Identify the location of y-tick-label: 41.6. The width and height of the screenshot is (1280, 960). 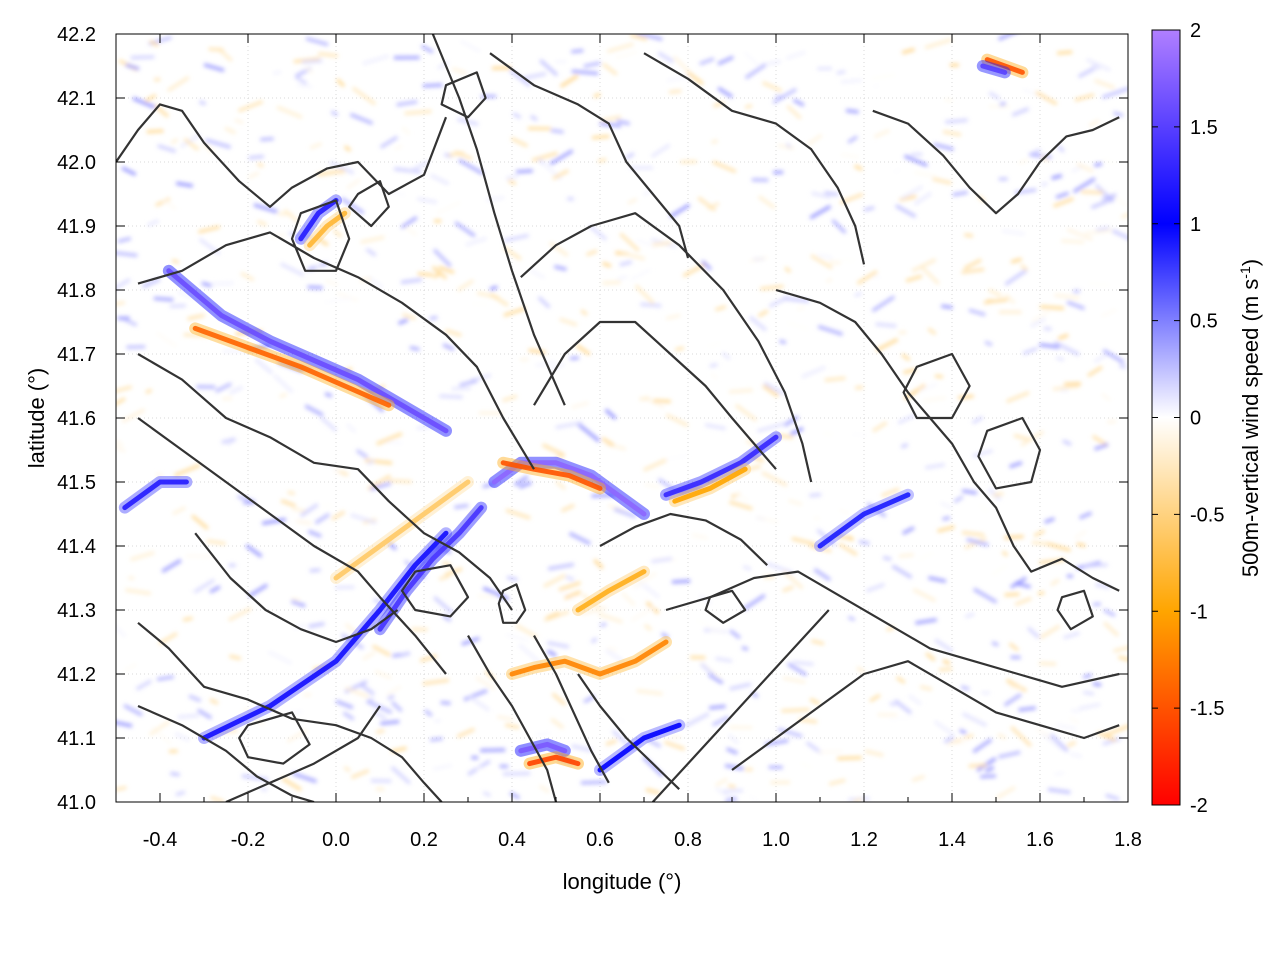
(76, 419).